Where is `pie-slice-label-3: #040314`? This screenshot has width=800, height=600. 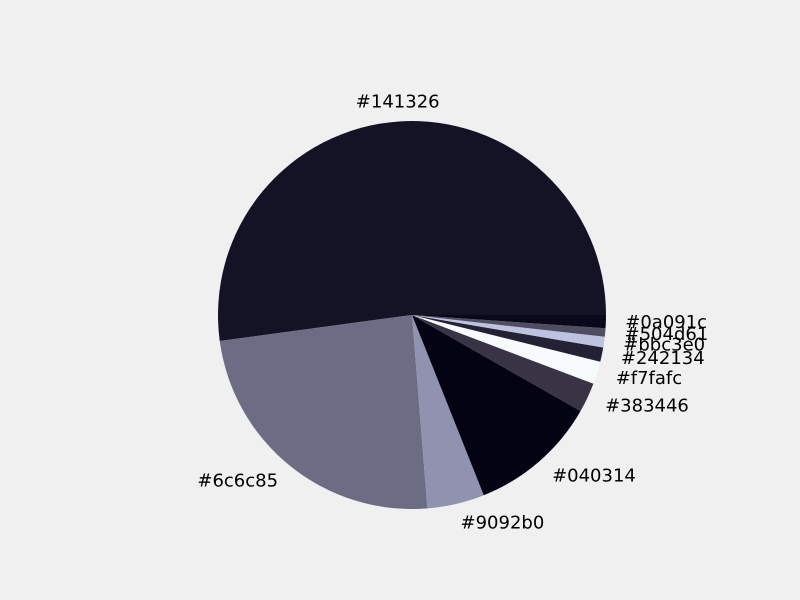
pie-slice-label-3: #040314 is located at coordinates (594, 476).